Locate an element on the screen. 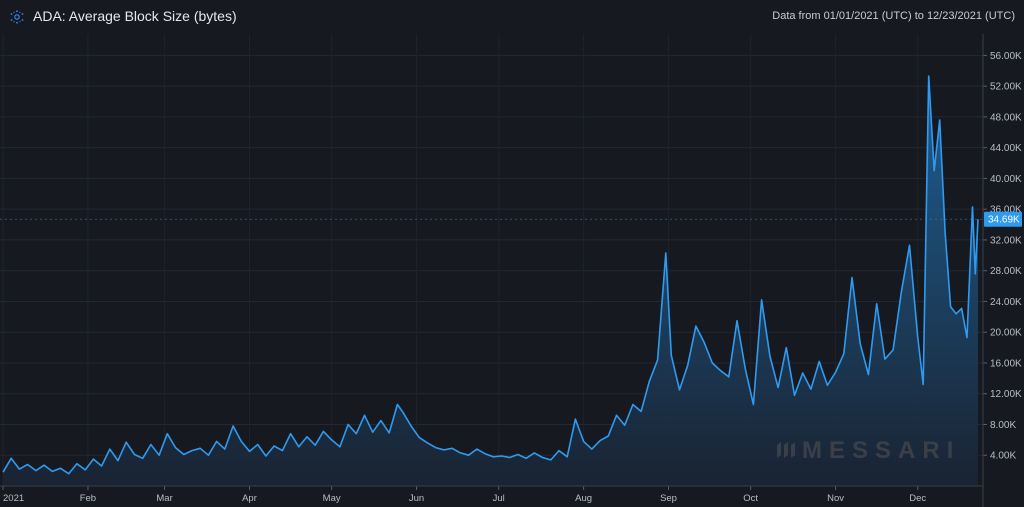  y-tick-label: 24.00K is located at coordinates (1006, 302).